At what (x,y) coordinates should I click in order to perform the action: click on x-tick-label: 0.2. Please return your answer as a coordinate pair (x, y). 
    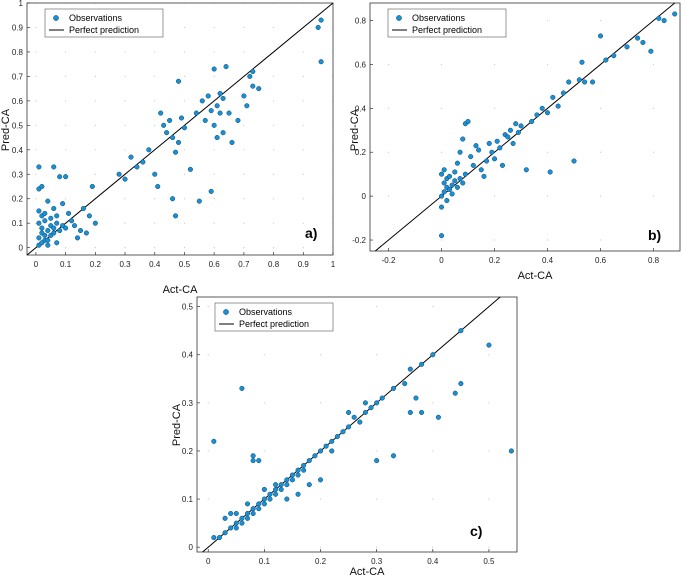
    Looking at the image, I should click on (495, 260).